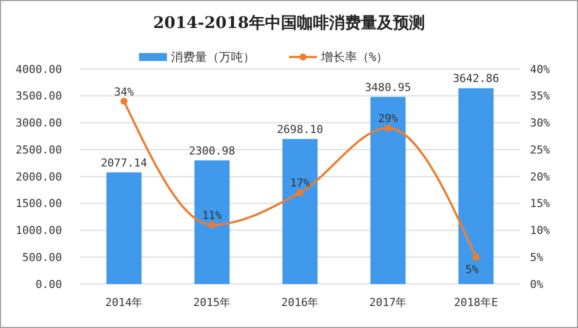 This screenshot has height=328, width=578. Describe the element at coordinates (472, 269) in the screenshot. I see `data-label: 5%` at that location.